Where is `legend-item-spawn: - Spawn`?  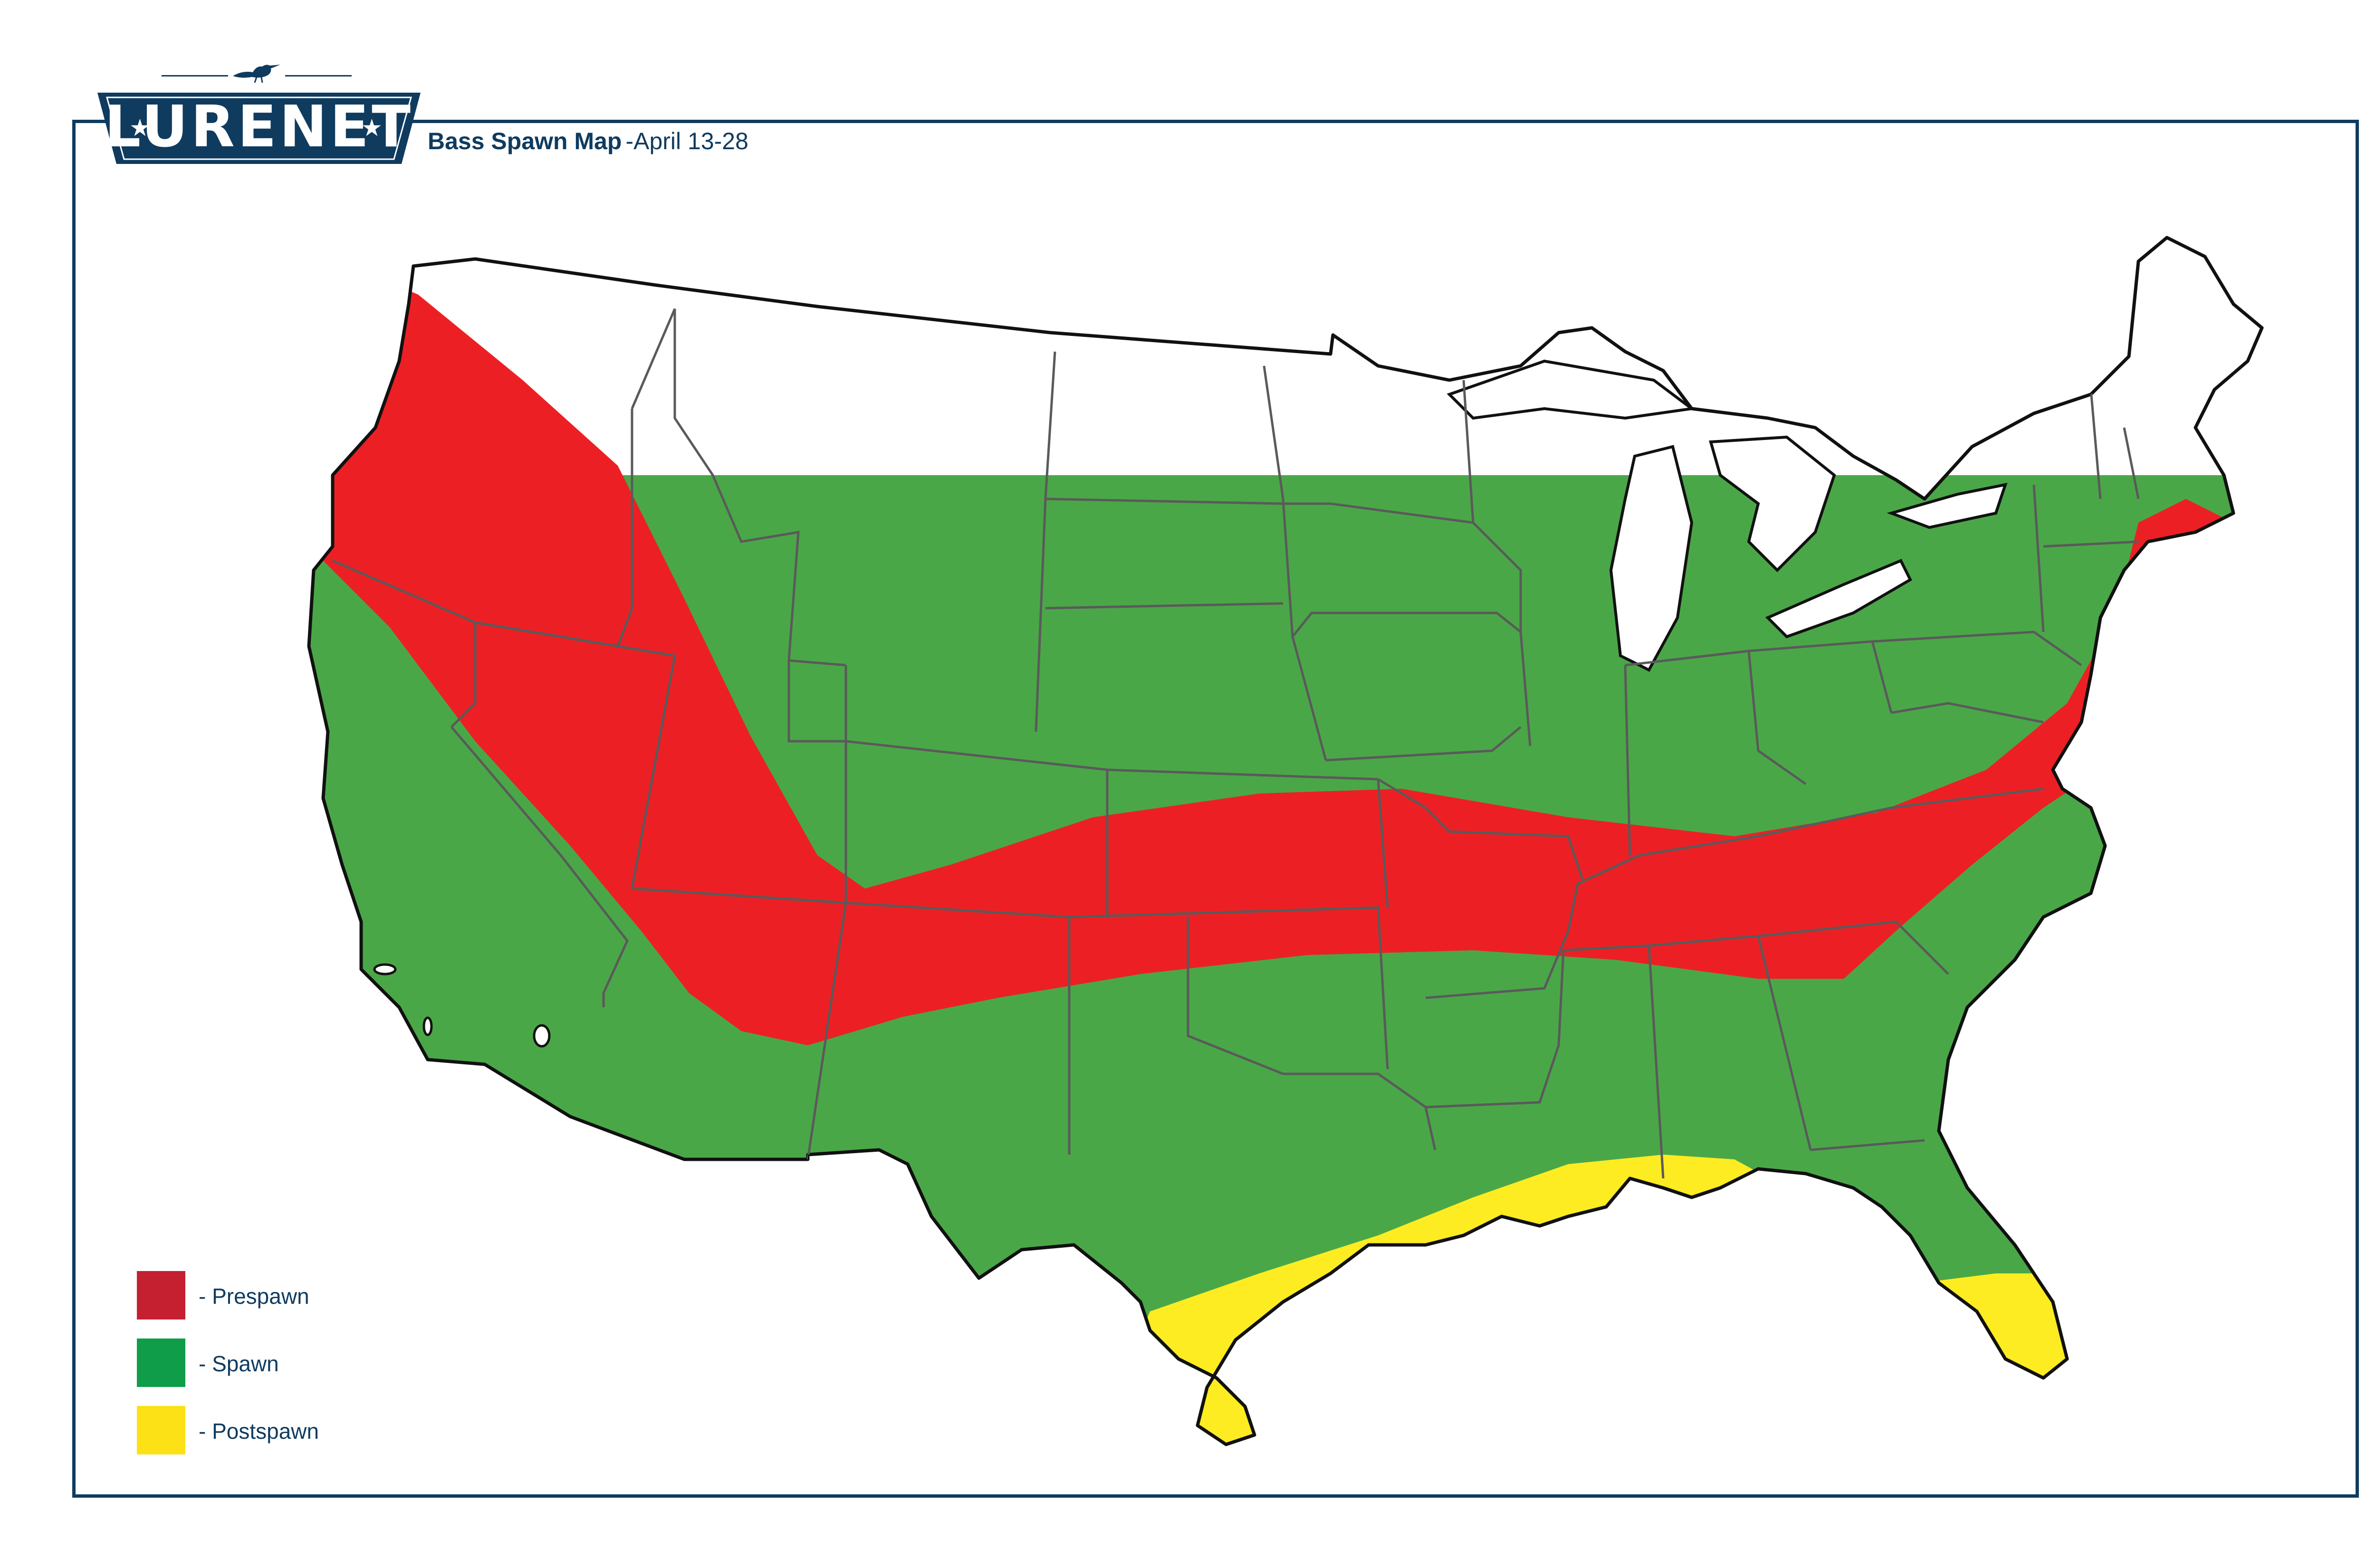 legend-item-spawn: - Spawn is located at coordinates (303, 1363).